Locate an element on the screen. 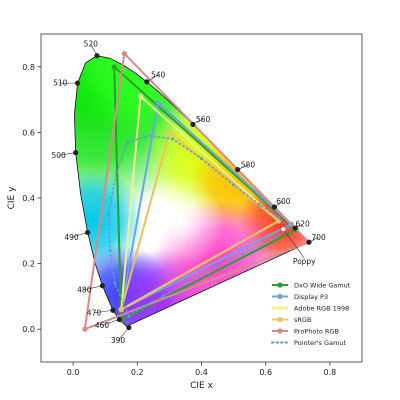 This screenshot has height=400, width=400. wavelength-marker-600: 600 is located at coordinates (281, 203).